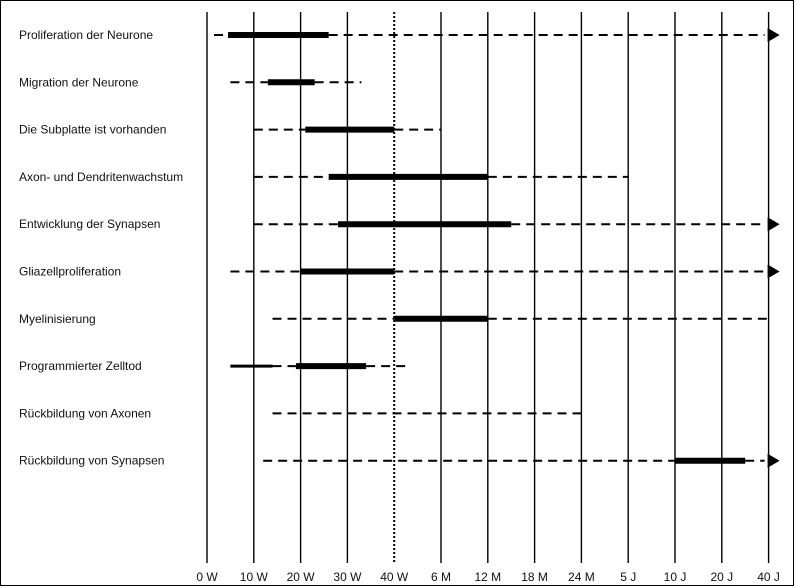 Image resolution: width=795 pixels, height=587 pixels. Describe the element at coordinates (399, 460) in the screenshot. I see `timeline-row: Rückbildung von Synapsen` at that location.